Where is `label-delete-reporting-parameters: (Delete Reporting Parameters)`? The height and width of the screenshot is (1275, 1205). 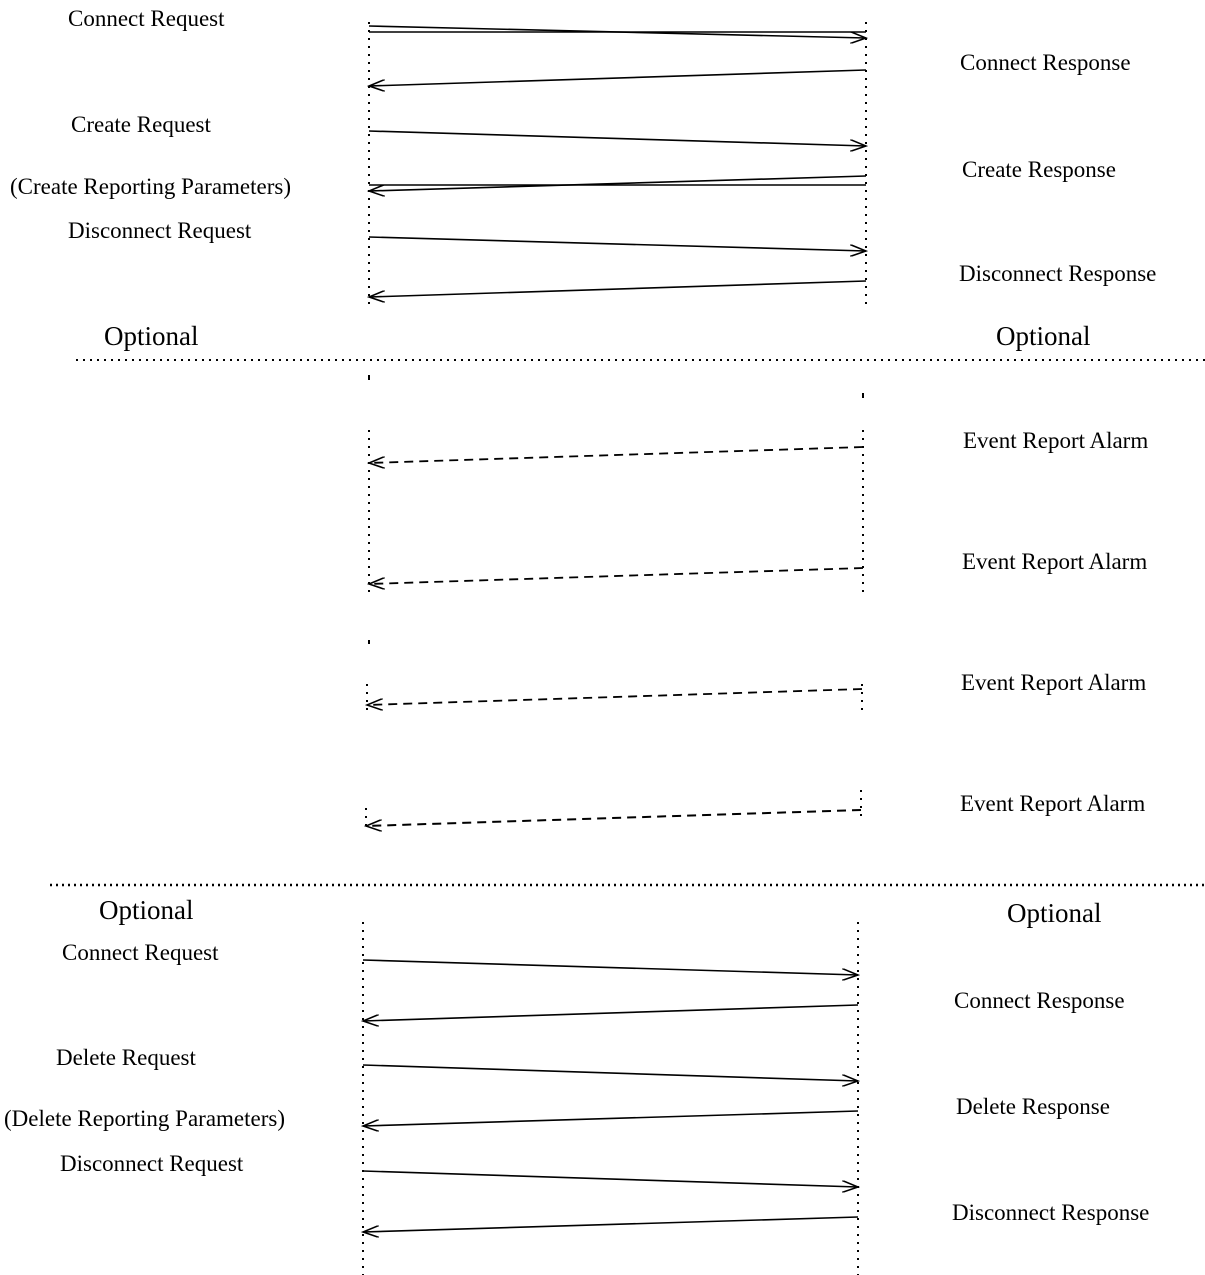
label-delete-reporting-parameters: (Delete Reporting Parameters) is located at coordinates (144, 1118).